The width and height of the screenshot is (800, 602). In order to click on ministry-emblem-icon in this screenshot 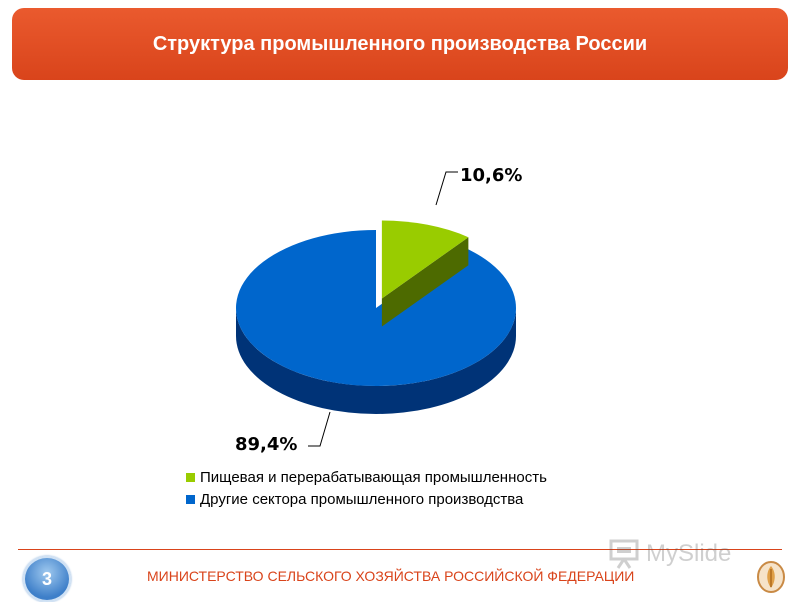, I will do `click(771, 577)`.